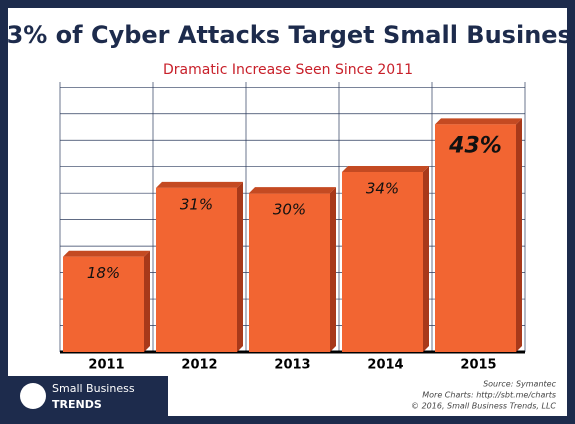 The width and height of the screenshot is (575, 424). What do you see at coordinates (93, 388) in the screenshot?
I see `logo-text: Small Business` at bounding box center [93, 388].